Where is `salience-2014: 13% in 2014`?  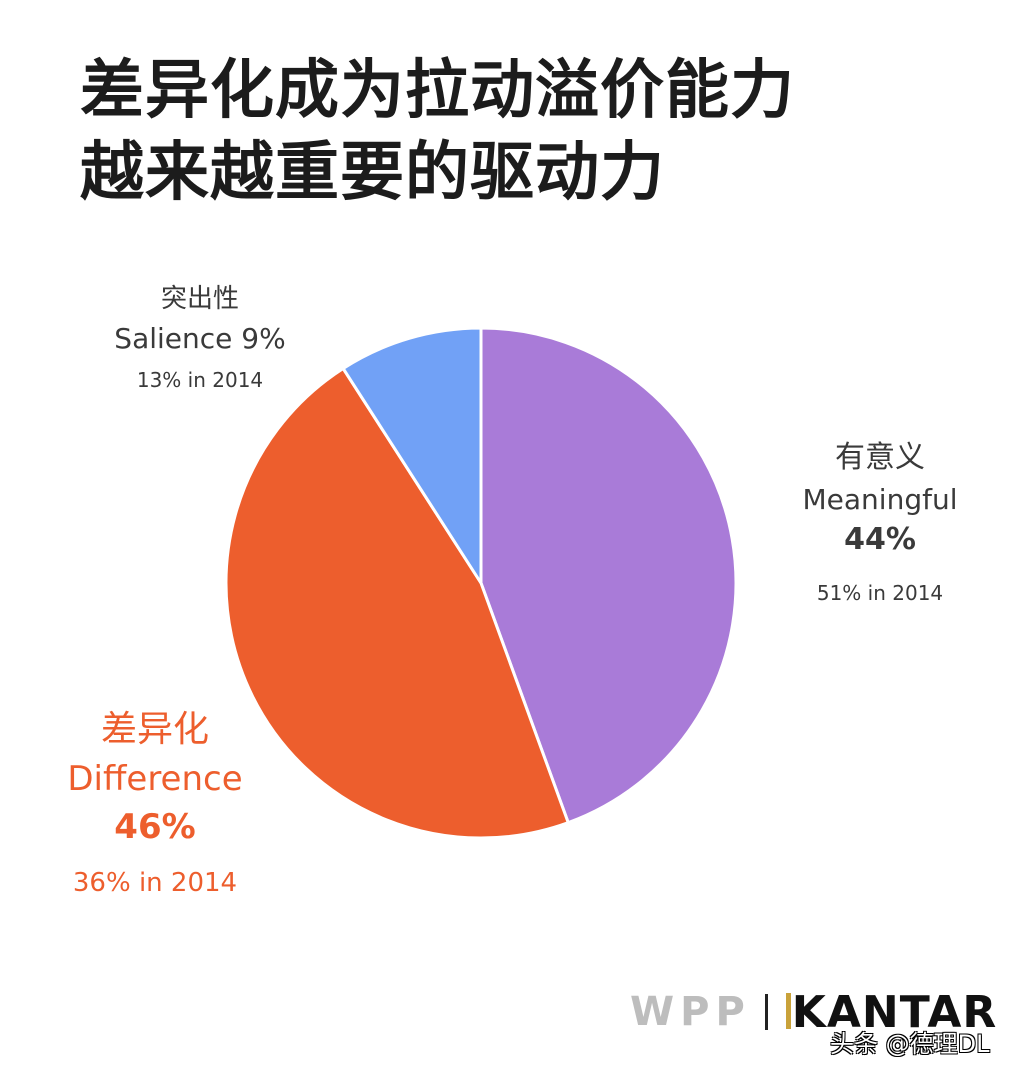
salience-2014: 13% in 2014 is located at coordinates (200, 380).